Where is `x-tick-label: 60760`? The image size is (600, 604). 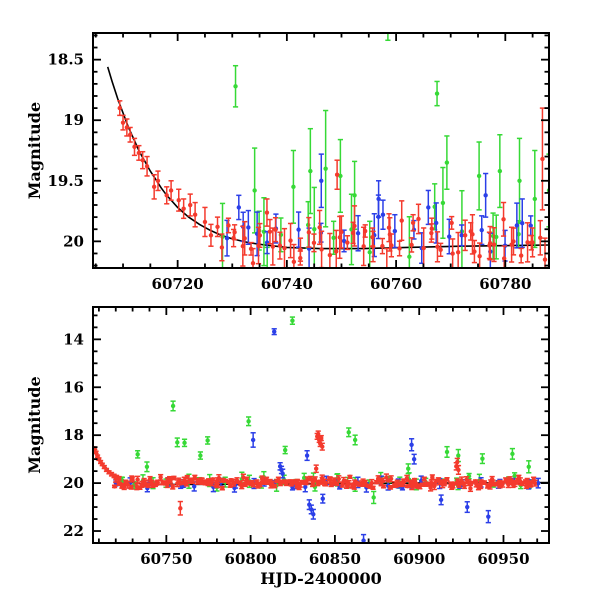
x-tick-label: 60760 is located at coordinates (396, 284).